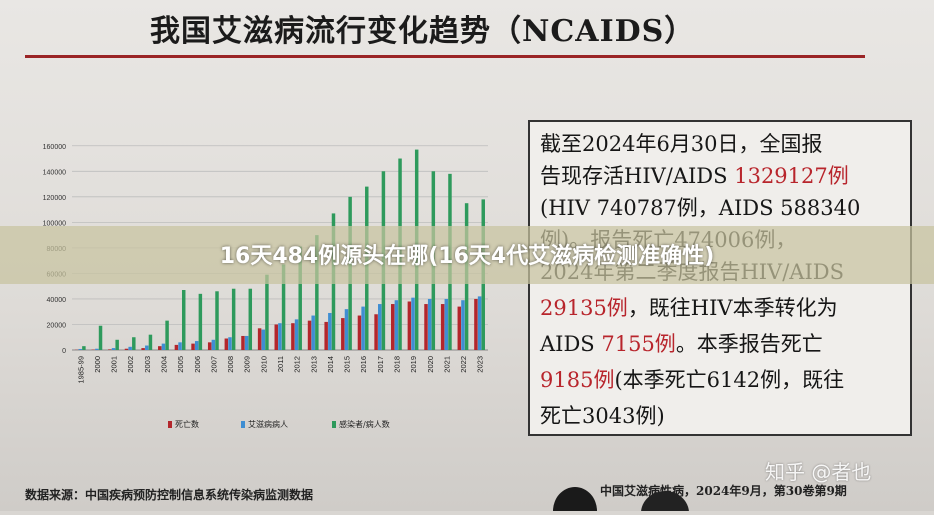 The width and height of the screenshot is (934, 515). I want to click on info-line: 9185例(本季死亡6142例，既往, so click(692, 379).